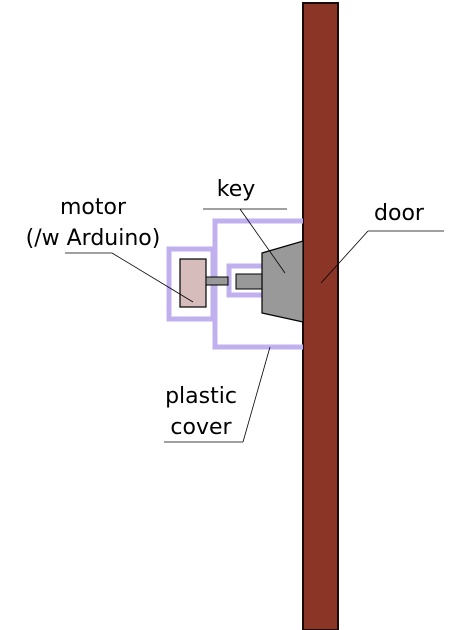 This screenshot has width=451, height=630. I want to click on door, so click(320, 316).